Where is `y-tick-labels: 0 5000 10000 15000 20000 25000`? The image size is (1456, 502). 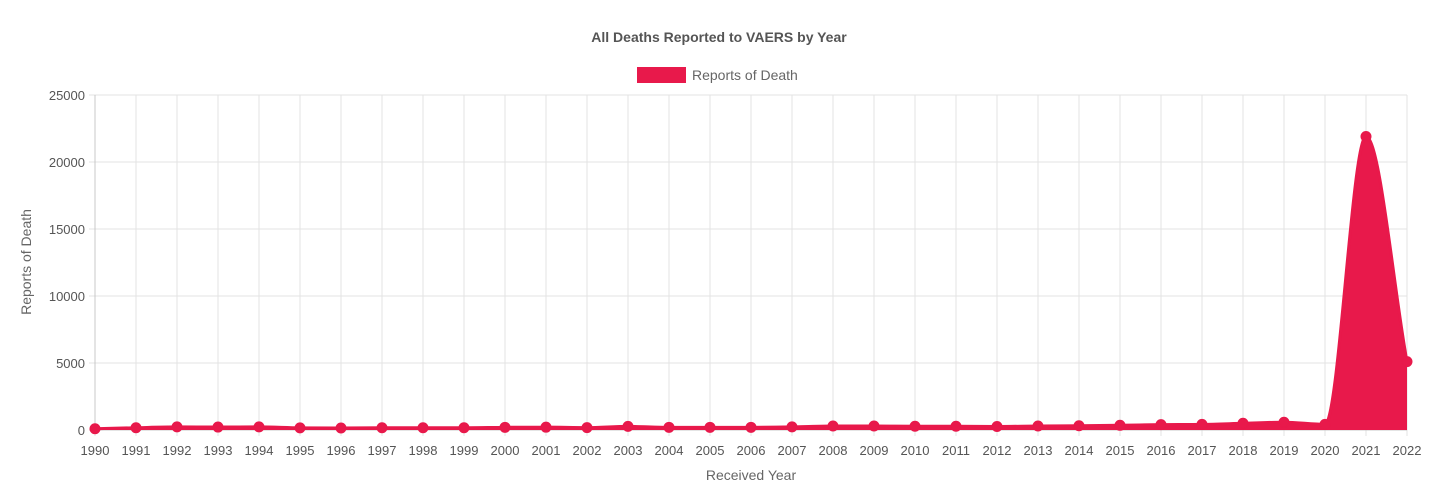
y-tick-labels: 0 5000 10000 15000 20000 25000 is located at coordinates (67, 263).